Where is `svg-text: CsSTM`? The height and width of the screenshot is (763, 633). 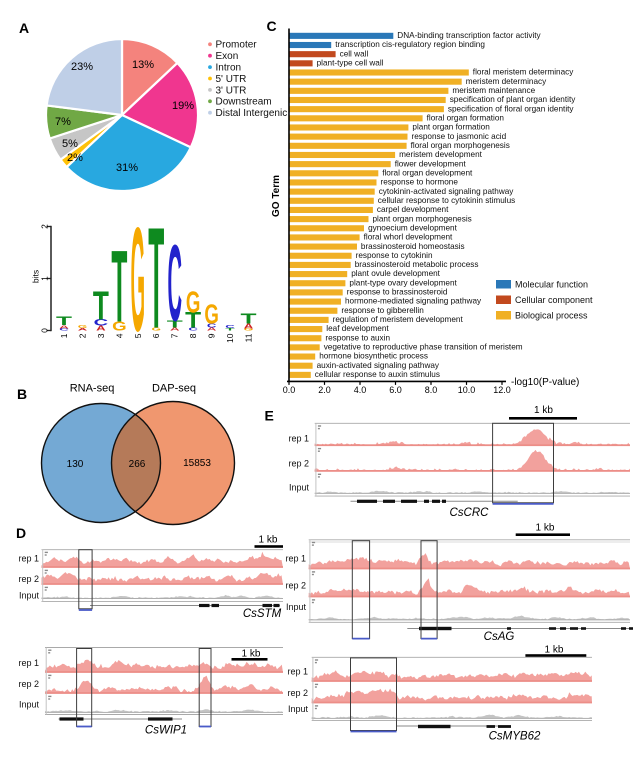
svg-text: CsSTM is located at coordinates (262, 614).